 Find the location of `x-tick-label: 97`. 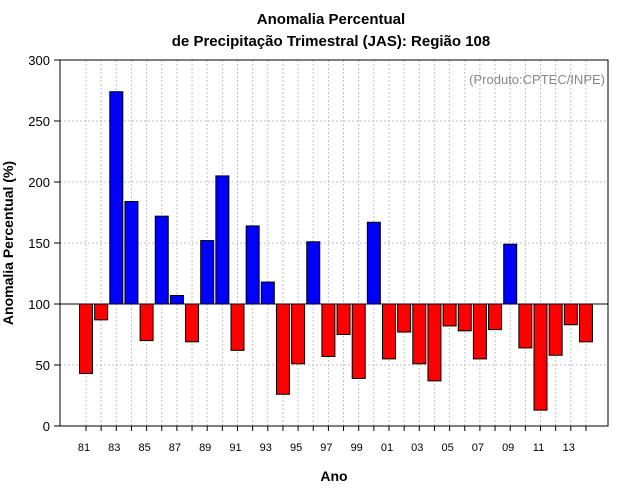

x-tick-label: 97 is located at coordinates (326, 448).